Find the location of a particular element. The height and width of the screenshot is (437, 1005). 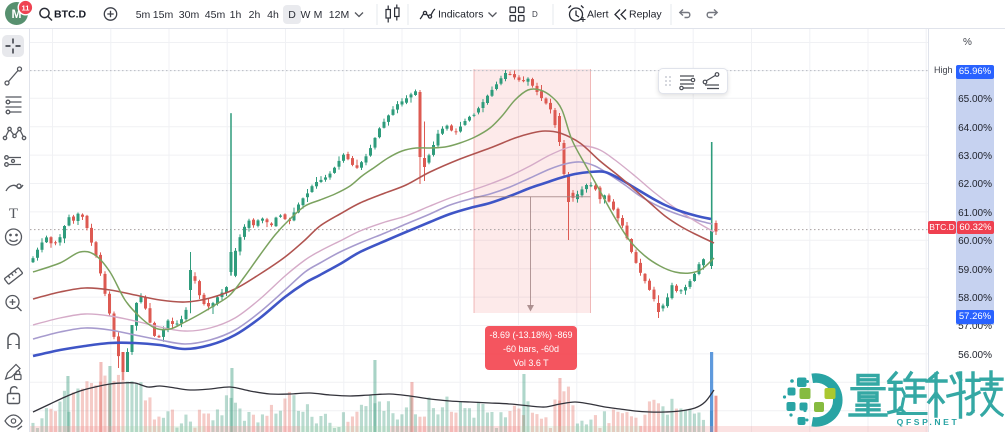

svg-text: BTC.D is located at coordinates (70, 15).